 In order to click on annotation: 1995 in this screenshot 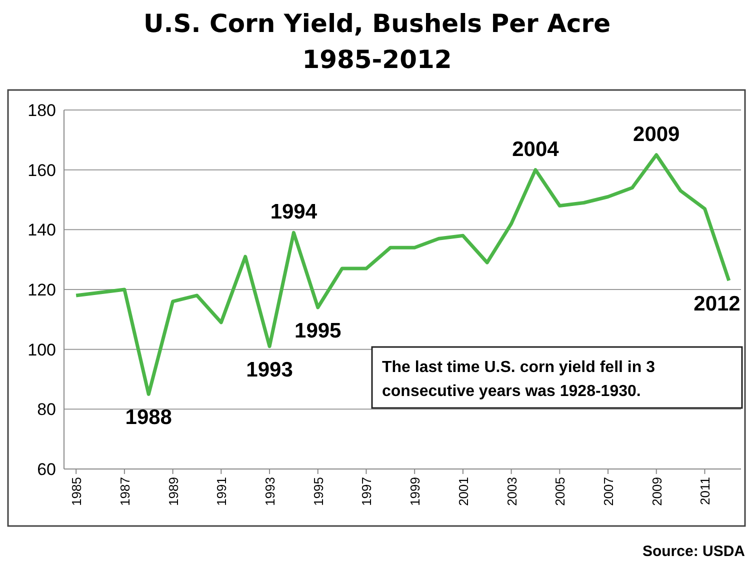, I will do `click(318, 330)`.